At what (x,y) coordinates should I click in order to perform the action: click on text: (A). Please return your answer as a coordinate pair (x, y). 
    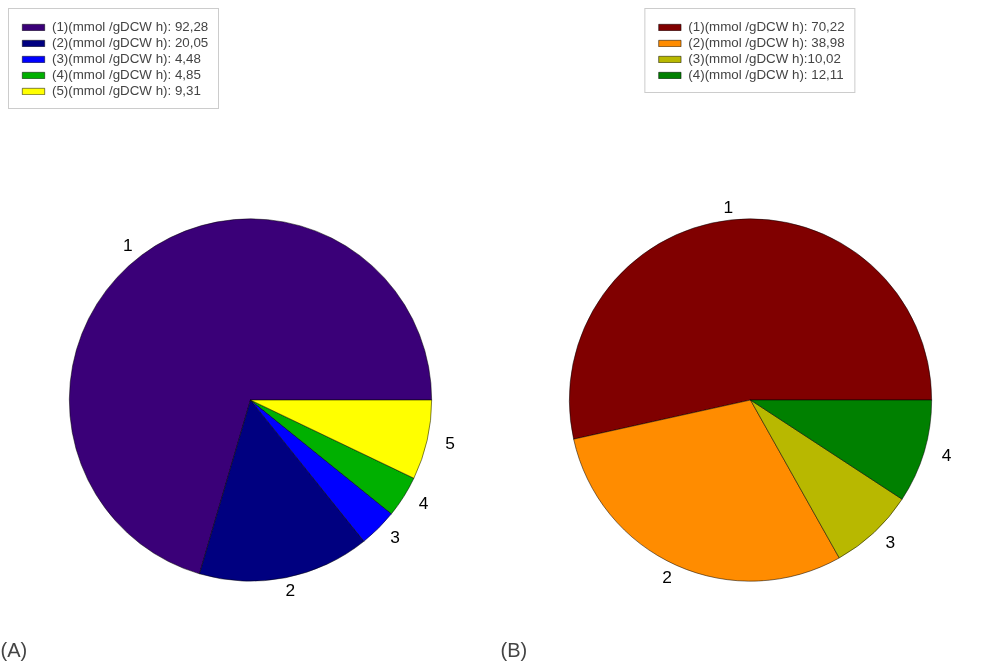
    Looking at the image, I should click on (14, 649).